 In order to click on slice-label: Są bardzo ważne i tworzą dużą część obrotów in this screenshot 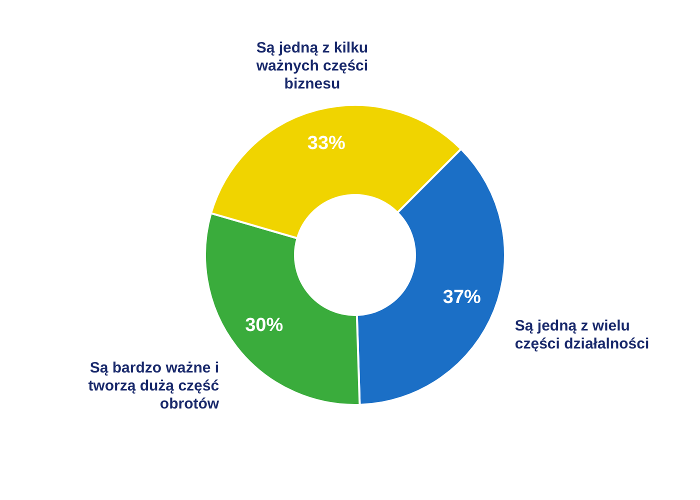, I will do `click(154, 385)`.